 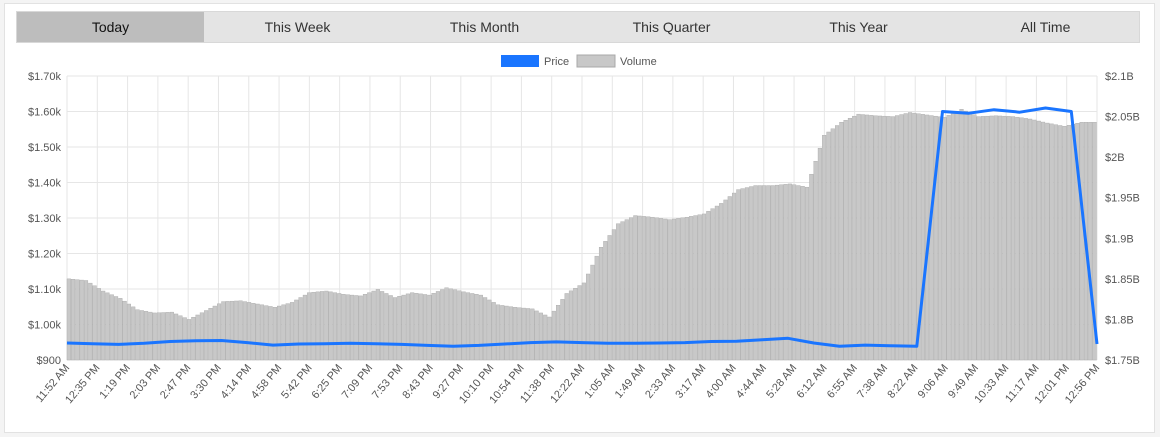 What do you see at coordinates (110, 27) in the screenshot?
I see `tab-today: Today` at bounding box center [110, 27].